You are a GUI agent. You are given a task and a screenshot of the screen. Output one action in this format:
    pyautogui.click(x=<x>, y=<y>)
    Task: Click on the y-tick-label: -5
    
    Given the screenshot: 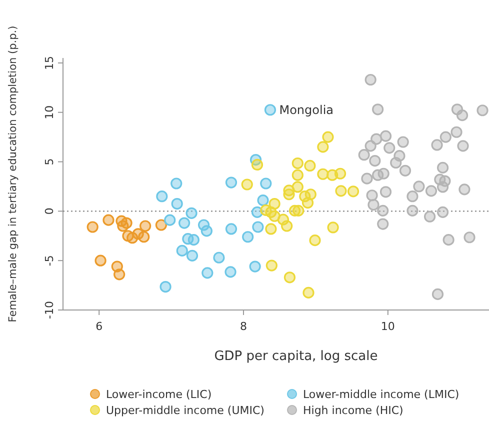 What is the action you would take?
    pyautogui.click(x=49, y=260)
    